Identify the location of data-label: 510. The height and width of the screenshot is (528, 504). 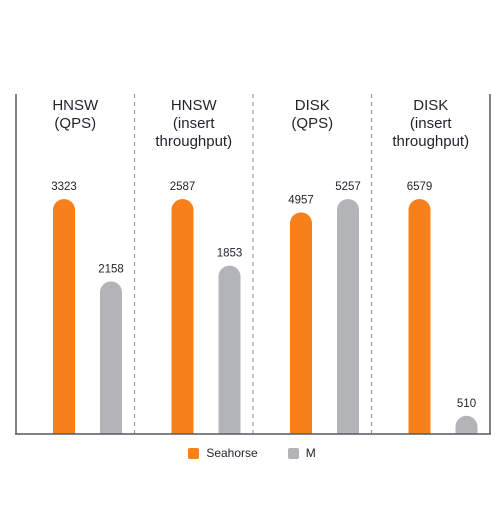
(466, 404).